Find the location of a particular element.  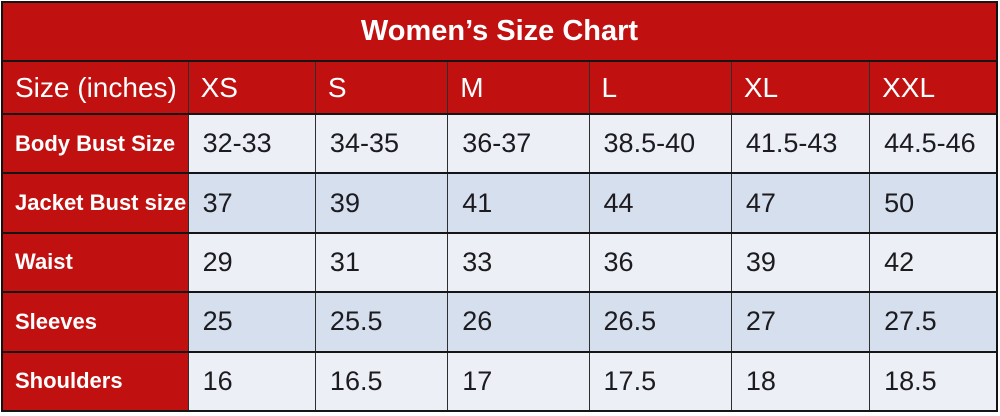

table-row-jacket-bust: Jacket Bust size 37 39 41 44 47 50 is located at coordinates (499, 203).